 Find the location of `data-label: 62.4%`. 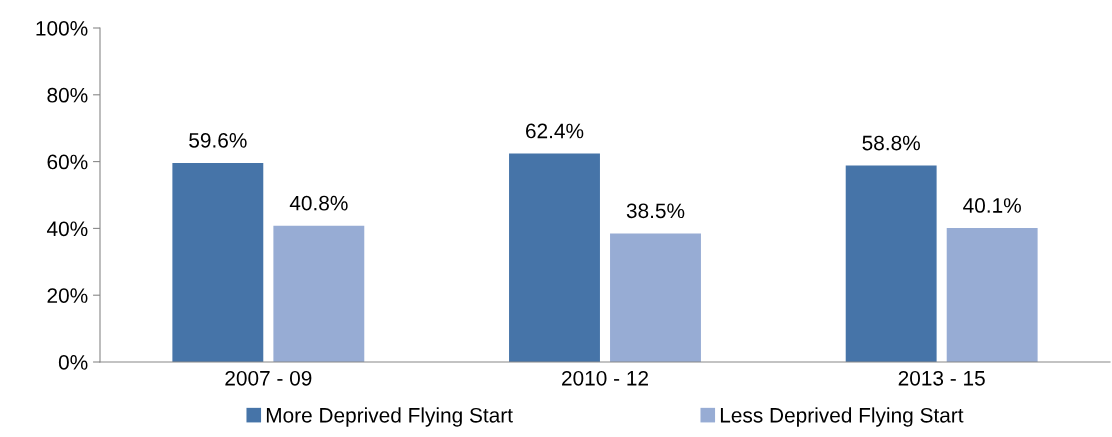

data-label: 62.4% is located at coordinates (555, 131).